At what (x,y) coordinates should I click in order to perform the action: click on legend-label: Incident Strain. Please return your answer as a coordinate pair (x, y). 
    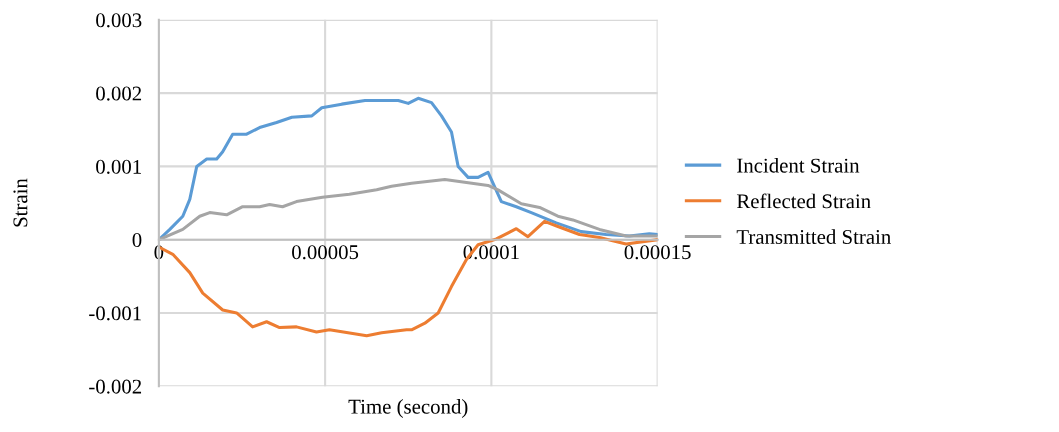
    Looking at the image, I should click on (798, 165).